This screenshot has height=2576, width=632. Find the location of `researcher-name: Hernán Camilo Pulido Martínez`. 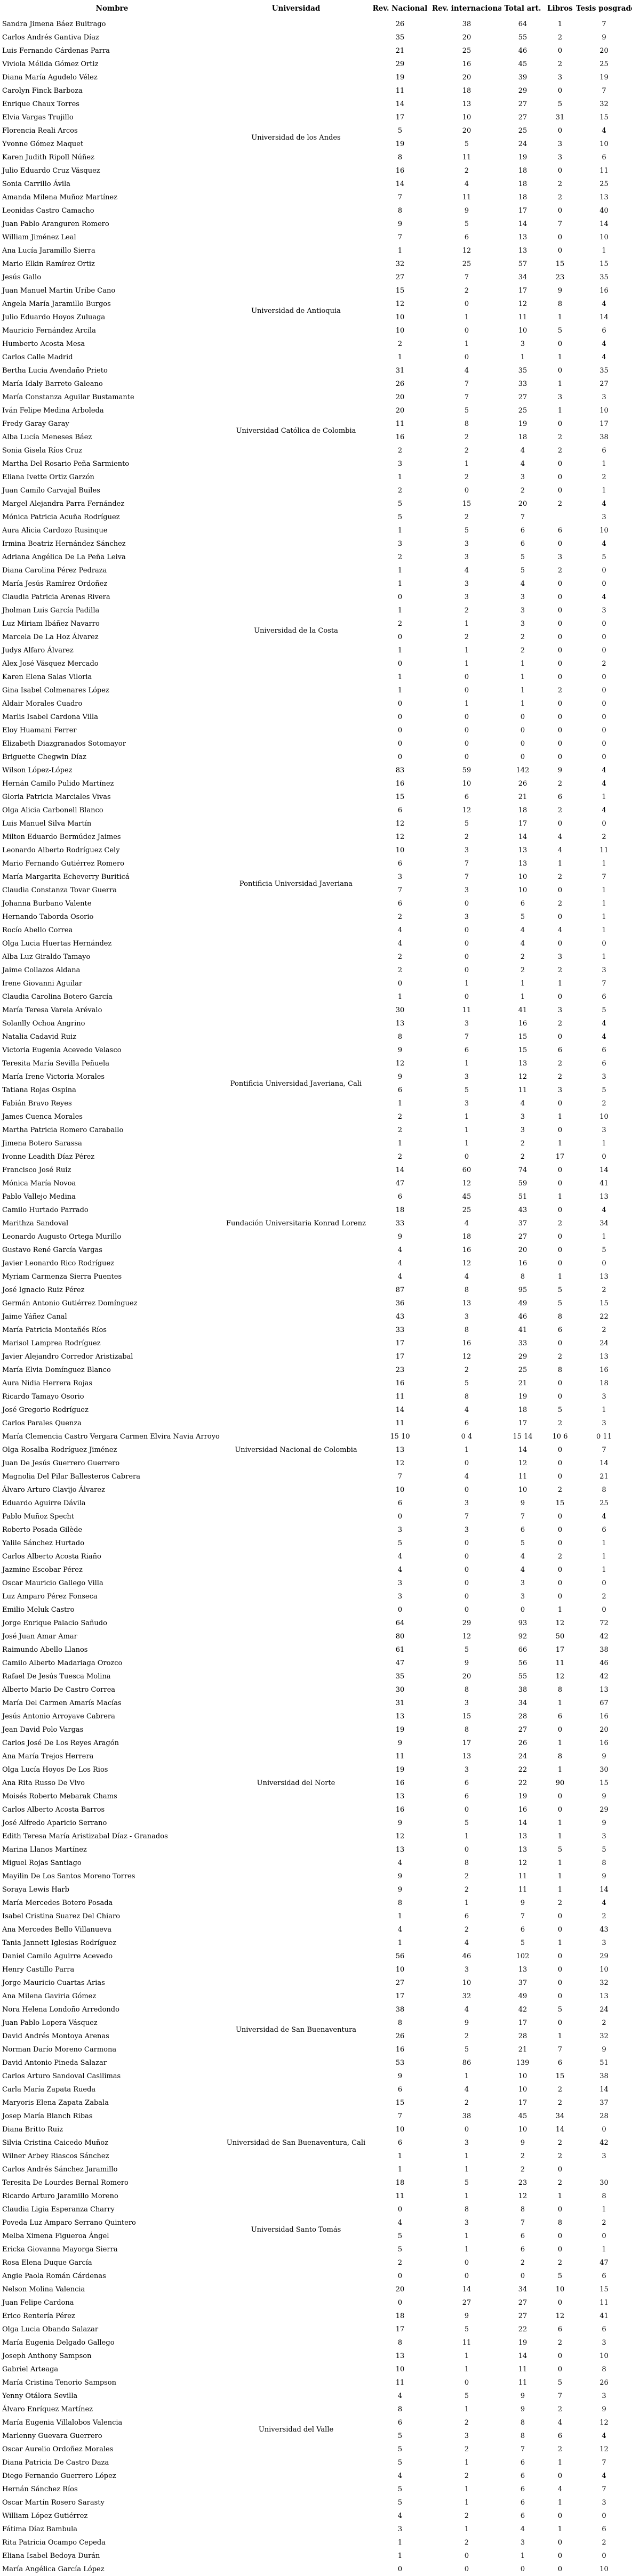

researcher-name: Hernán Camilo Pulido Martínez is located at coordinates (58, 784).